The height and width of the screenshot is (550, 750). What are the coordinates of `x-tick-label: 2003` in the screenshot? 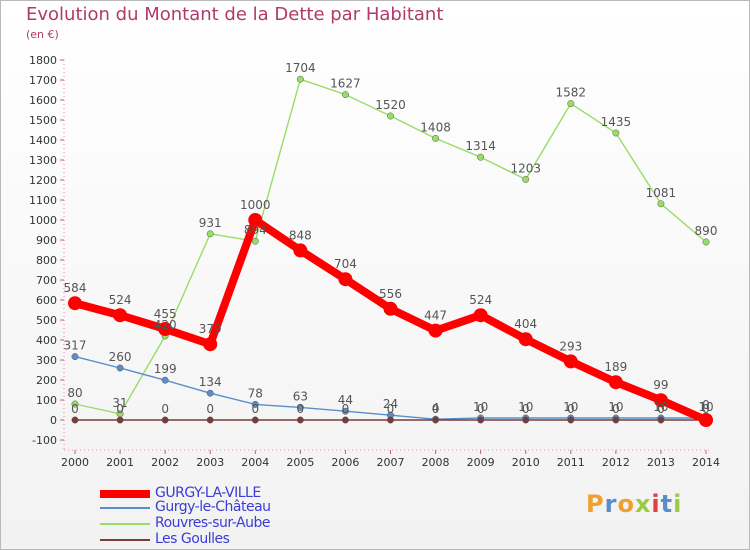 It's located at (210, 462).